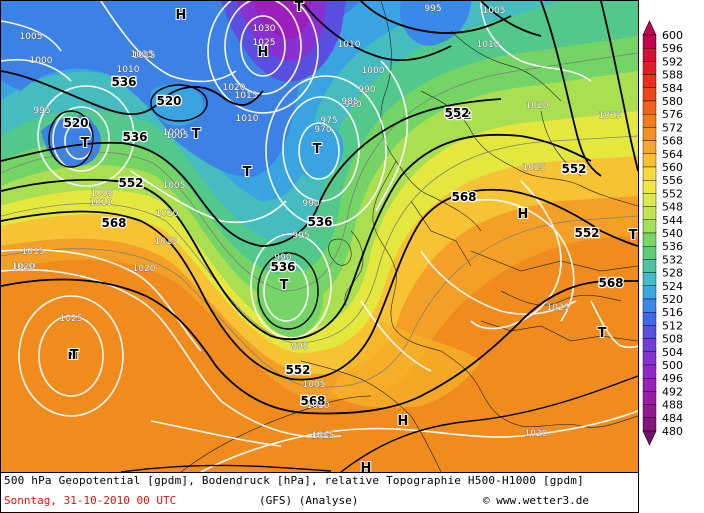 The image size is (704, 513). I want to click on scale-label: 492, so click(672, 391).